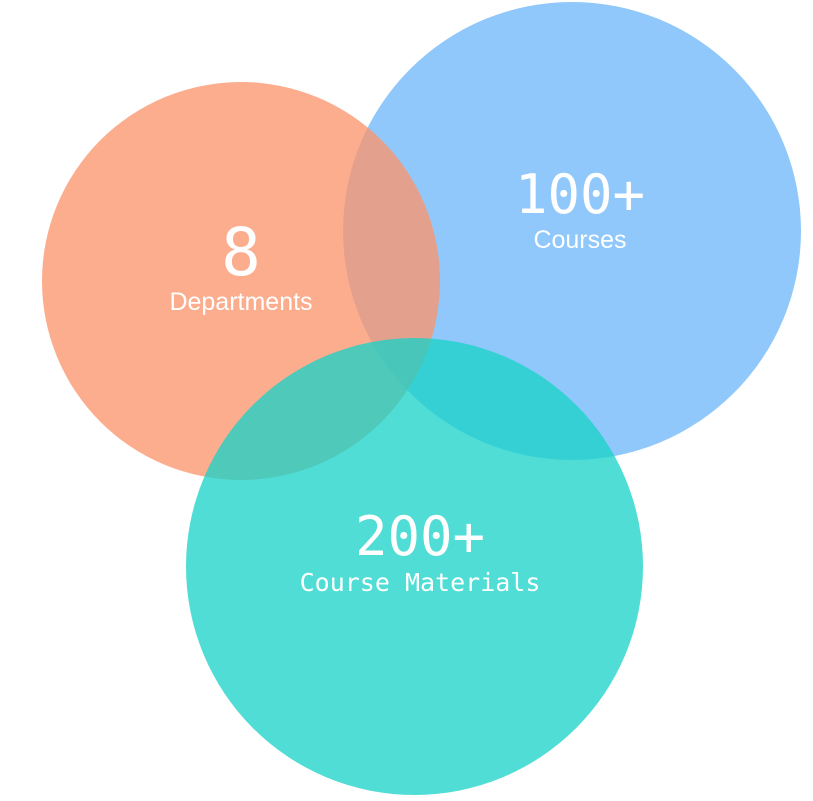  Describe the element at coordinates (580, 240) in the screenshot. I see `courses-label: Courses` at that location.